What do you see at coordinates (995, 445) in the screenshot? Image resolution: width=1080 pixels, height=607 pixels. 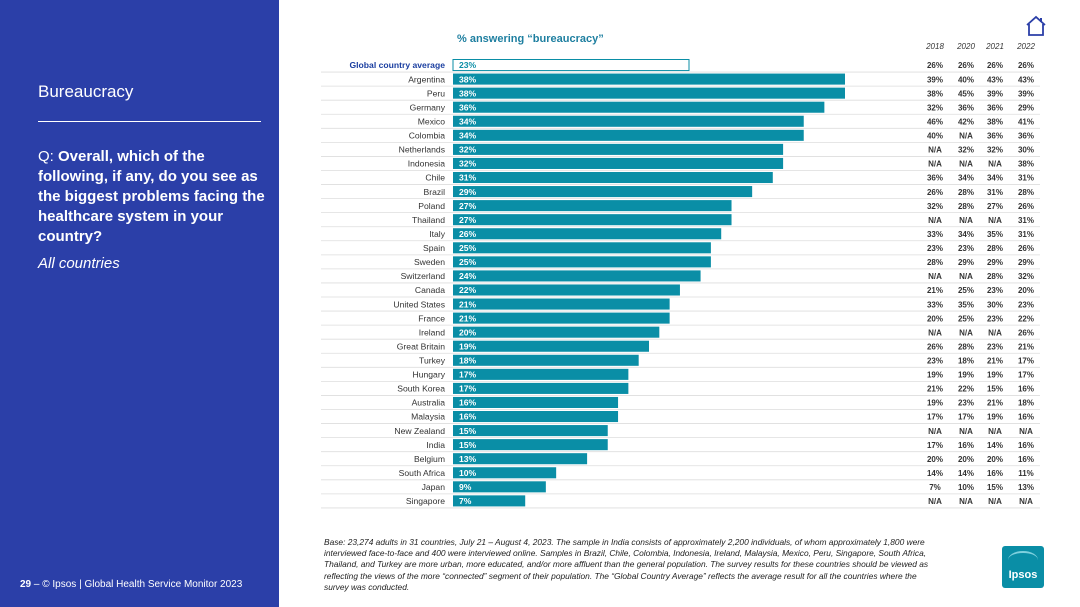 I see `trend-value: 14%` at bounding box center [995, 445].